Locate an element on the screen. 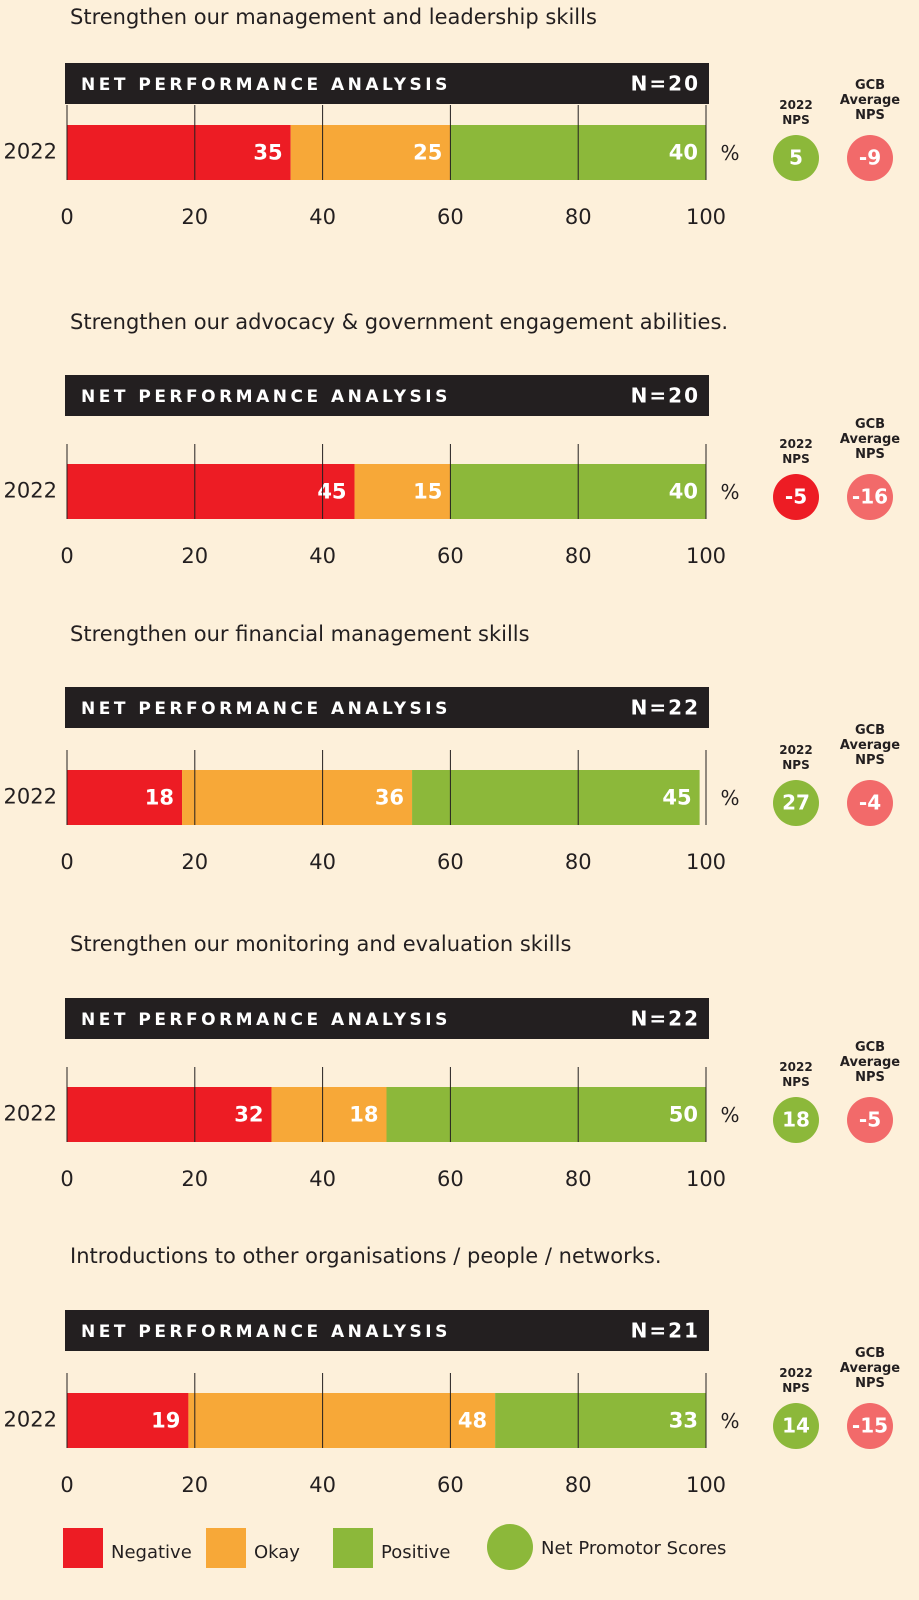  nps-value: 27 is located at coordinates (796, 803).